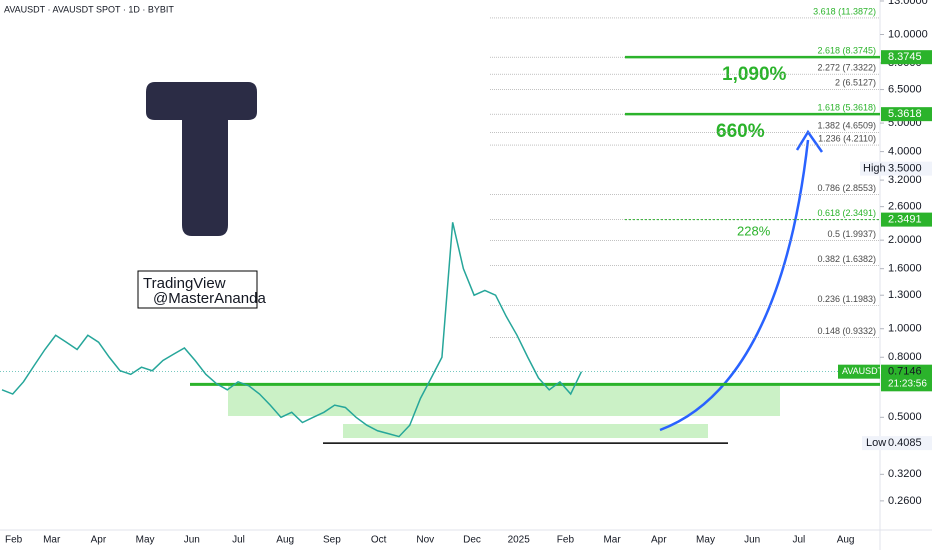 This screenshot has width=932, height=550. I want to click on price-badge-label: 8.3745, so click(905, 57).